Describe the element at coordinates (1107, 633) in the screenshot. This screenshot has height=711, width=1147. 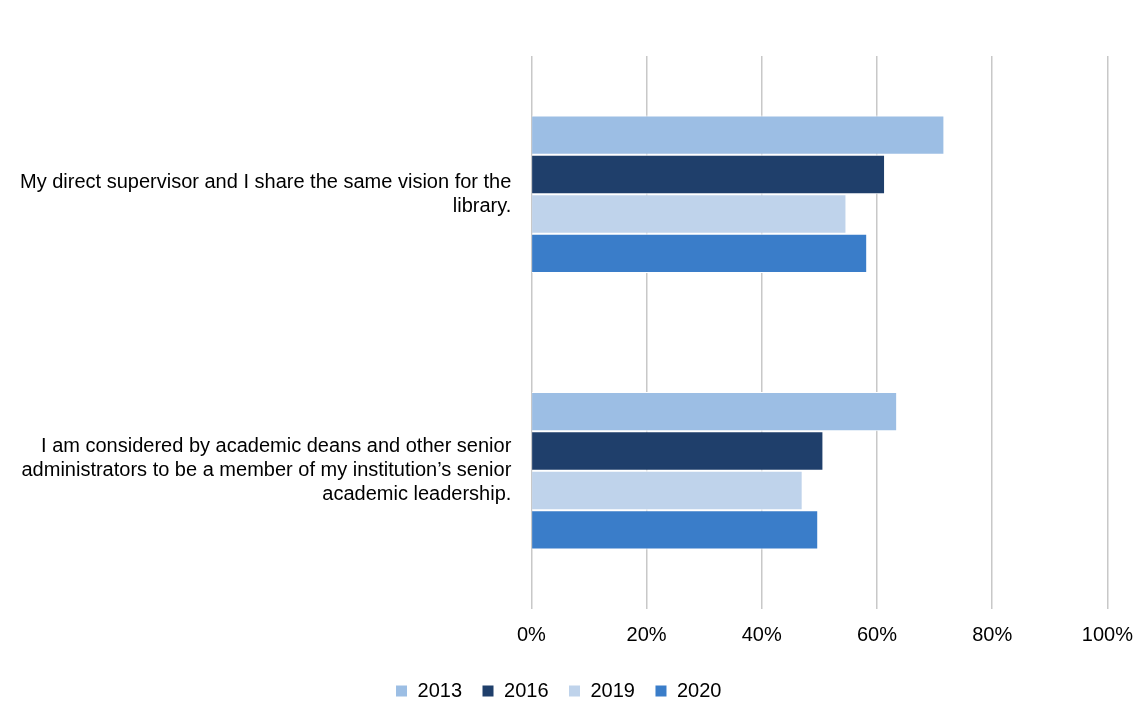
I see `x-tick-label: 100%` at that location.